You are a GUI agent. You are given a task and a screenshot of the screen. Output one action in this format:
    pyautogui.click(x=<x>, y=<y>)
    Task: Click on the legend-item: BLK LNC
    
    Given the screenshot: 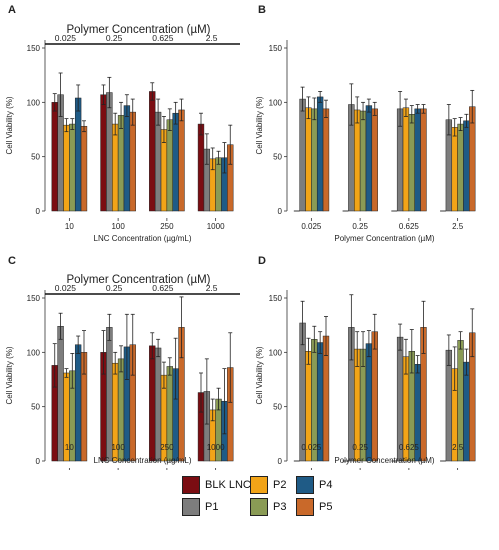 What is the action you would take?
    pyautogui.click(x=216, y=485)
    